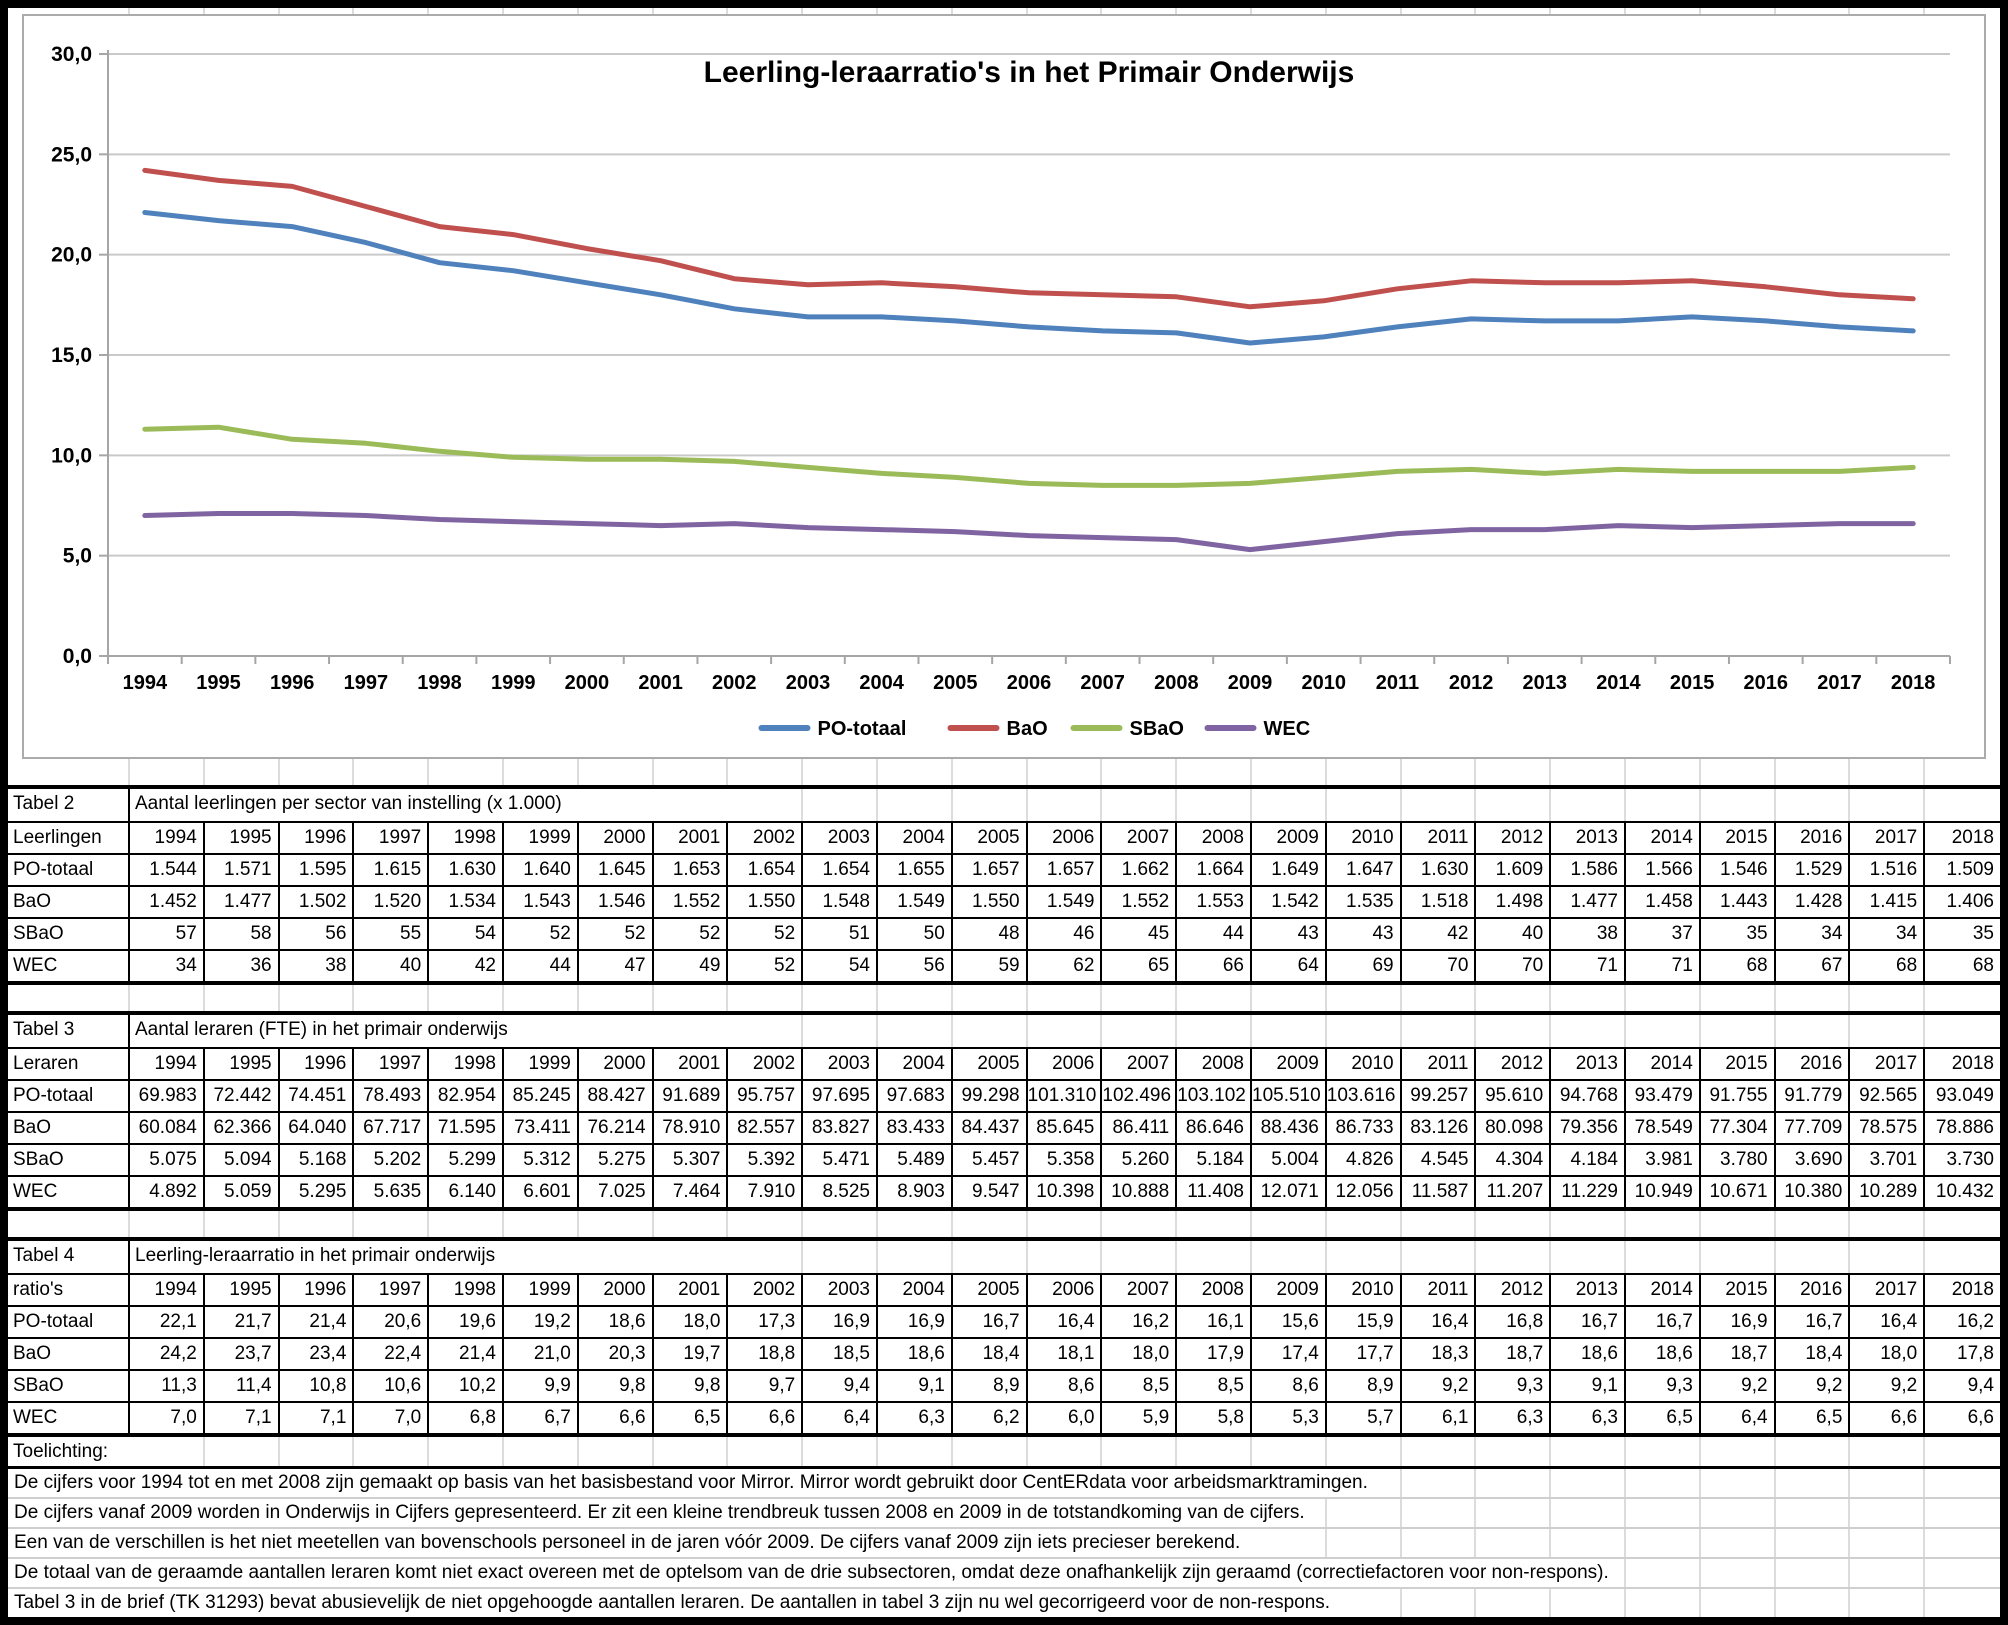 The image size is (2008, 1625). What do you see at coordinates (218, 683) in the screenshot?
I see `x-tick-label: 1995` at bounding box center [218, 683].